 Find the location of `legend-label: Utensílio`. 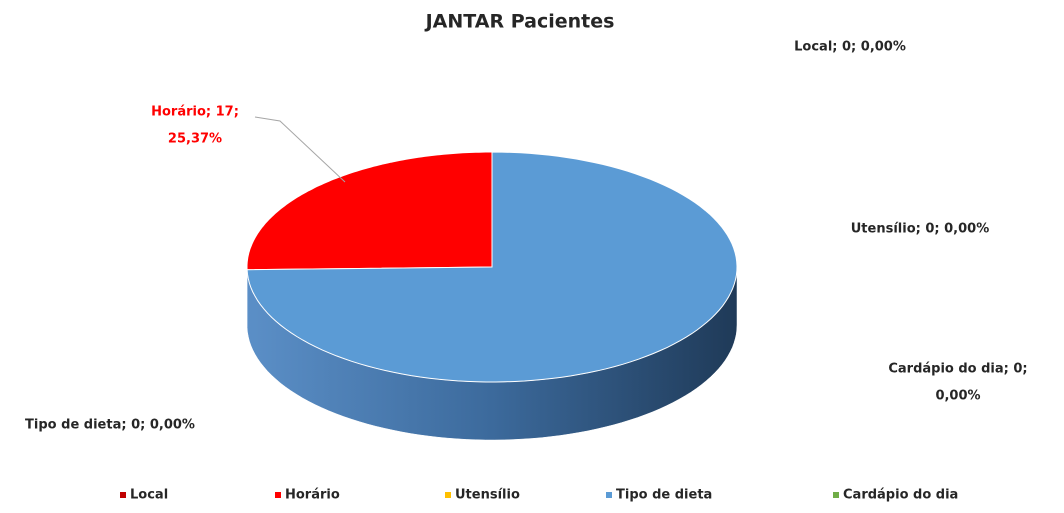

legend-label: Utensílio is located at coordinates (487, 495).